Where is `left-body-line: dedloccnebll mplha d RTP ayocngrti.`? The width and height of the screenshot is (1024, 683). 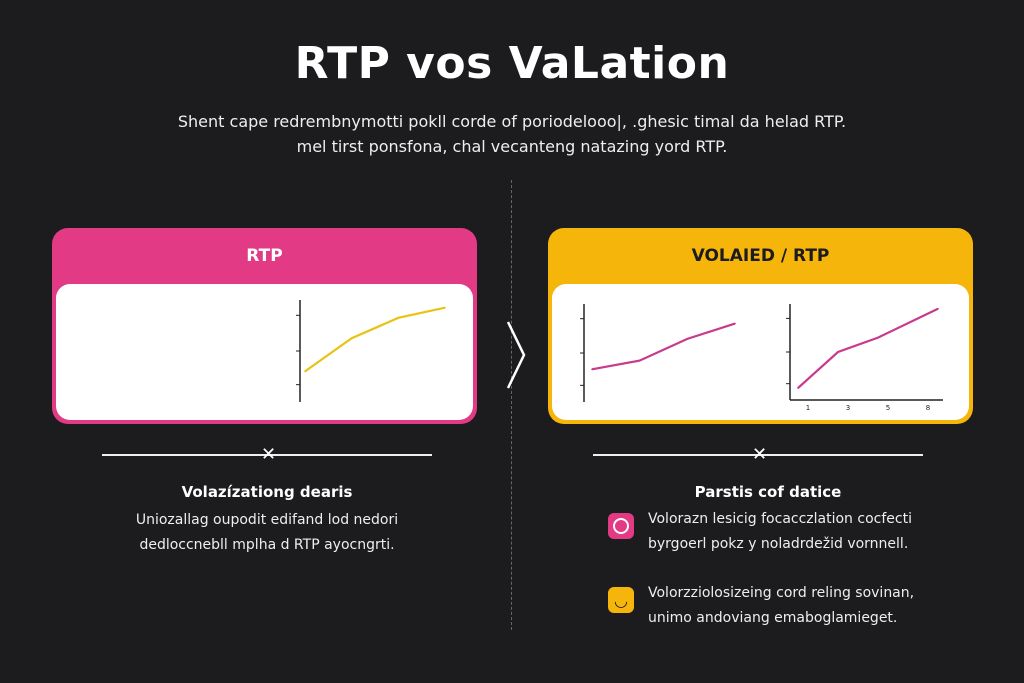 left-body-line: dedloccnebll mplha d RTP ayocngrti. is located at coordinates (267, 545).